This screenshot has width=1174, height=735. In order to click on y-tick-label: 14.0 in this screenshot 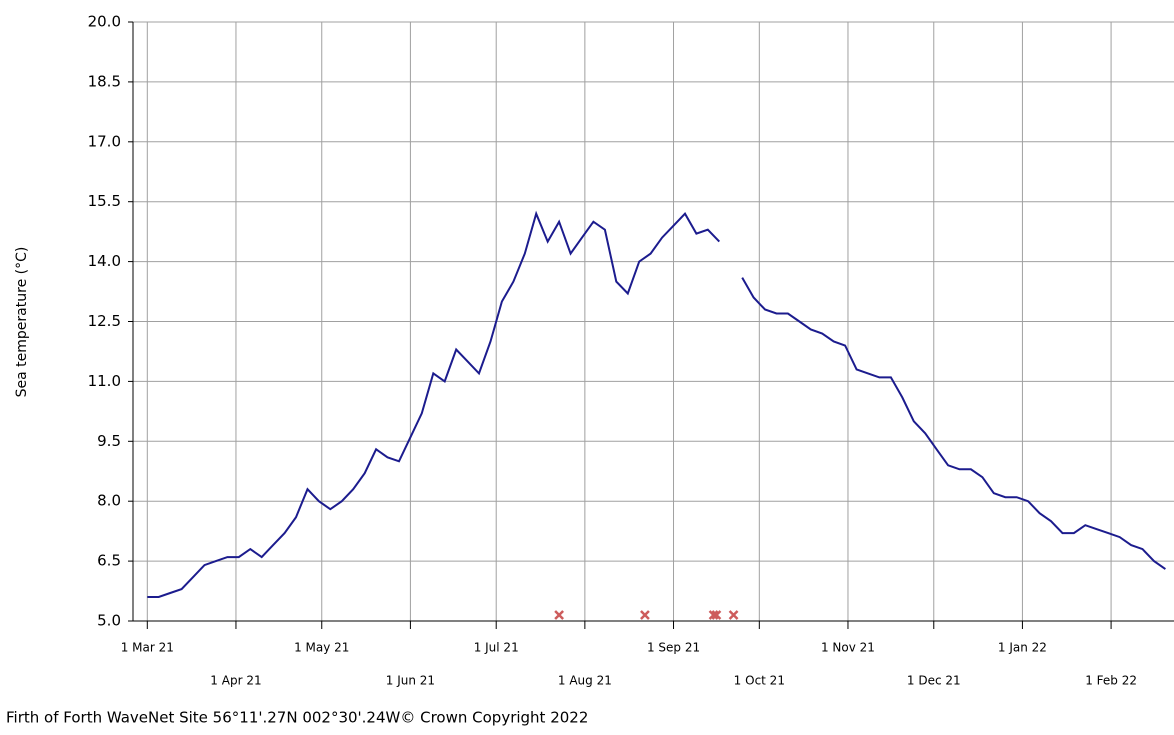, I will do `click(104, 261)`.